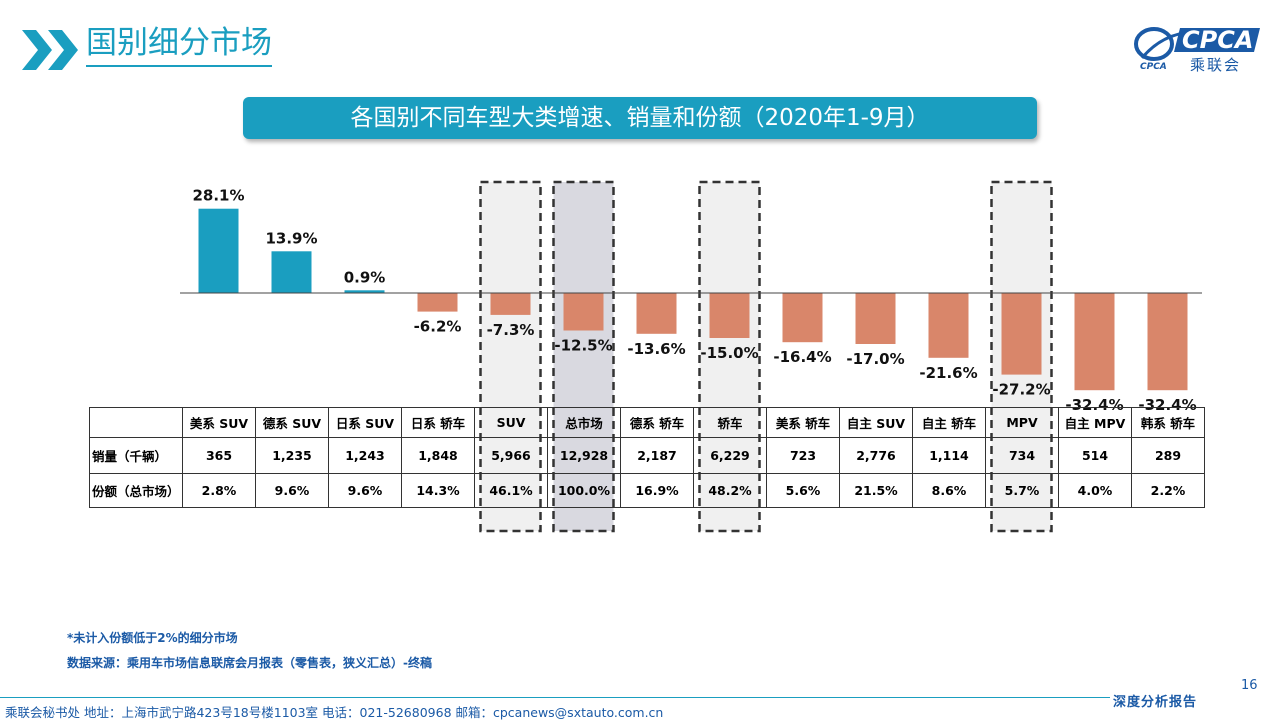  I want to click on category-label: 总市场, so click(584, 422).